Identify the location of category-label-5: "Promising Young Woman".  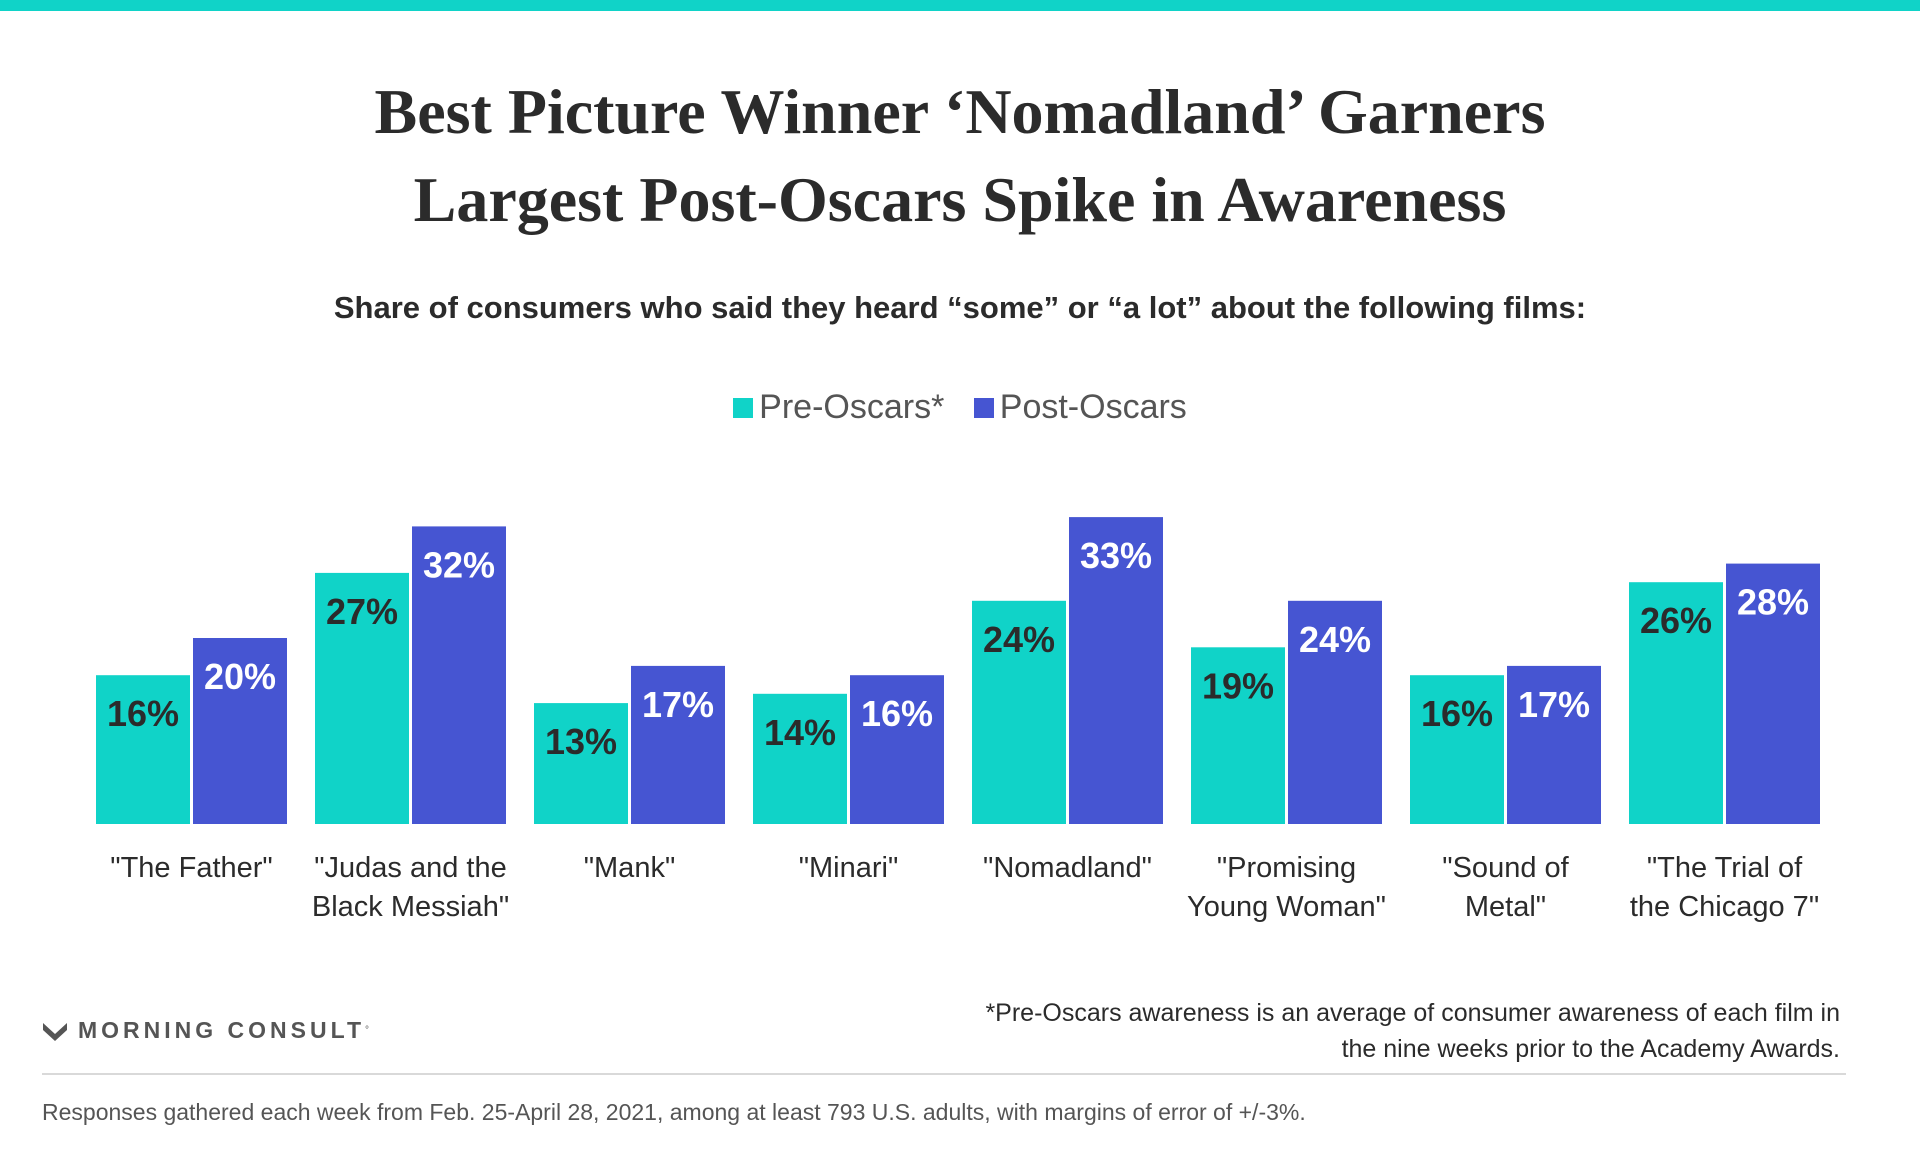
(1286, 887).